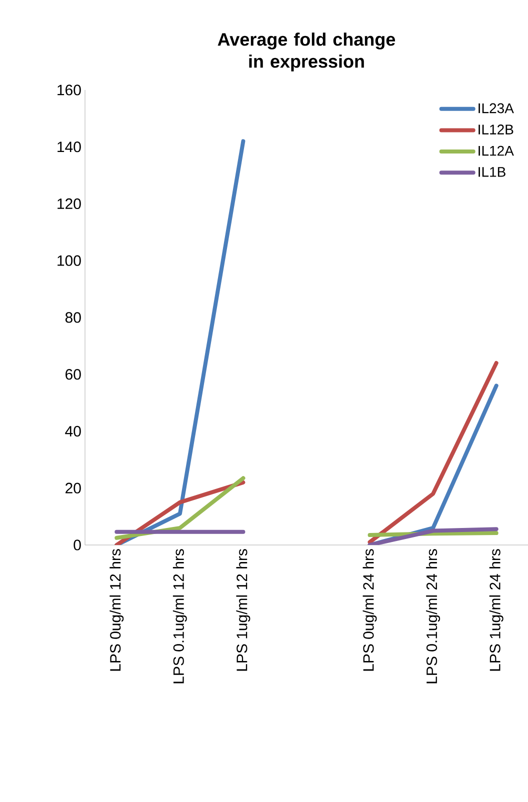 This screenshot has height=802, width=528. I want to click on x-tick-label: LPS 1ug/ml 24 hrs, so click(496, 610).